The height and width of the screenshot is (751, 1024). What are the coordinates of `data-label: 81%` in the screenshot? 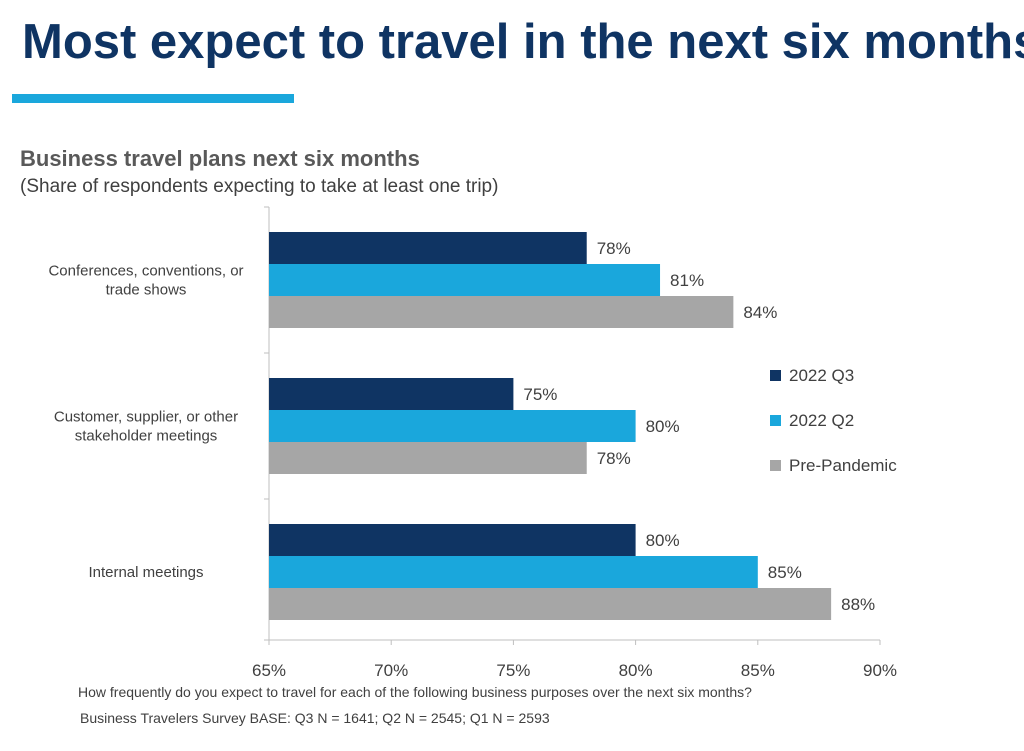 It's located at (687, 280).